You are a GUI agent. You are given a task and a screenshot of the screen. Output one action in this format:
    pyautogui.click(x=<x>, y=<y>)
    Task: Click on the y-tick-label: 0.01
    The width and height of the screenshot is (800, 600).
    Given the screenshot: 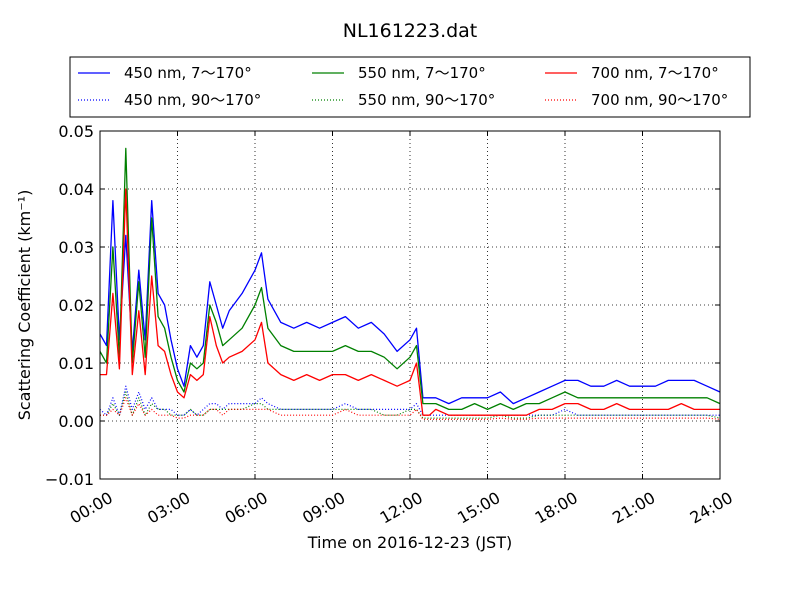 What is the action you would take?
    pyautogui.click(x=76, y=363)
    